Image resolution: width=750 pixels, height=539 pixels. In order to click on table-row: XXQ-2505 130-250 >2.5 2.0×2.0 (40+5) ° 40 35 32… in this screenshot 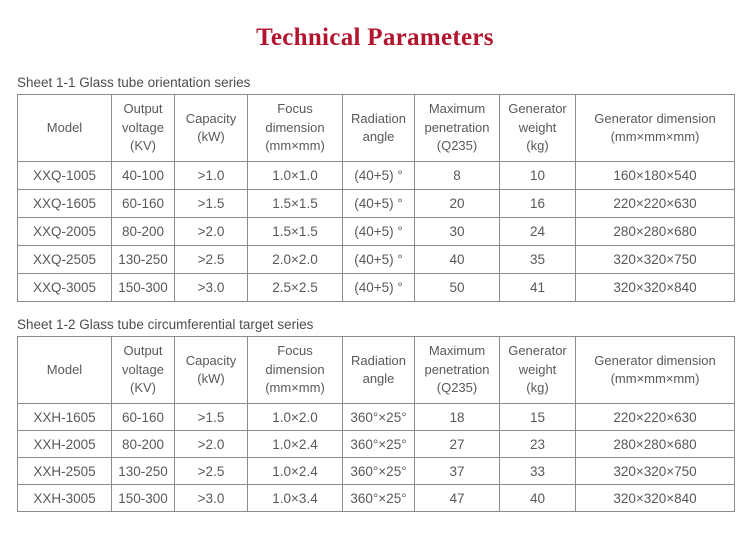, I will do `click(376, 259)`.